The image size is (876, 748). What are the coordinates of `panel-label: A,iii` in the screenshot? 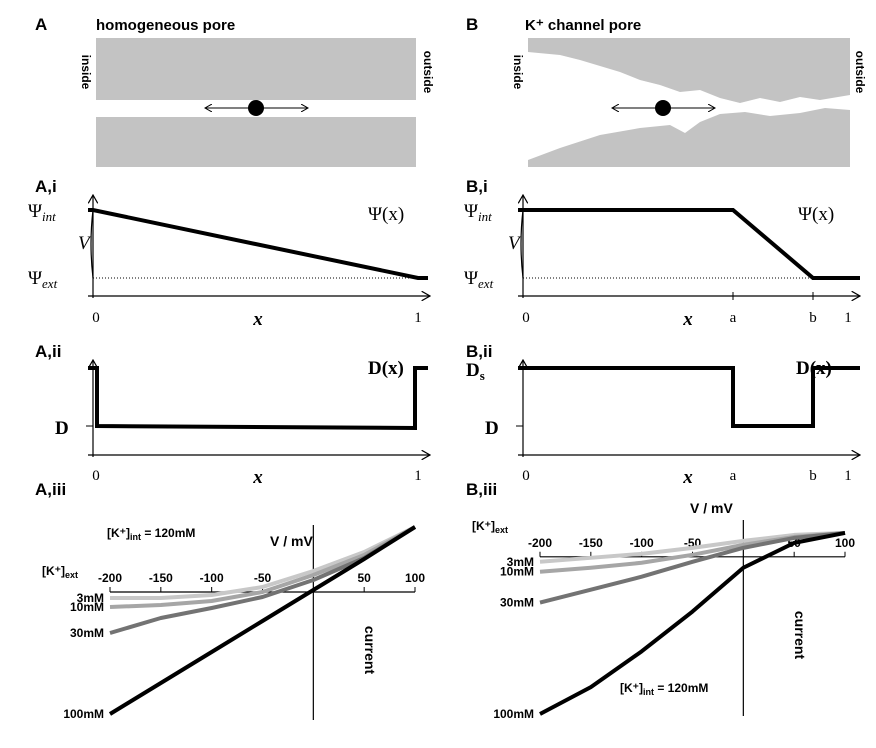 It's located at (50, 489).